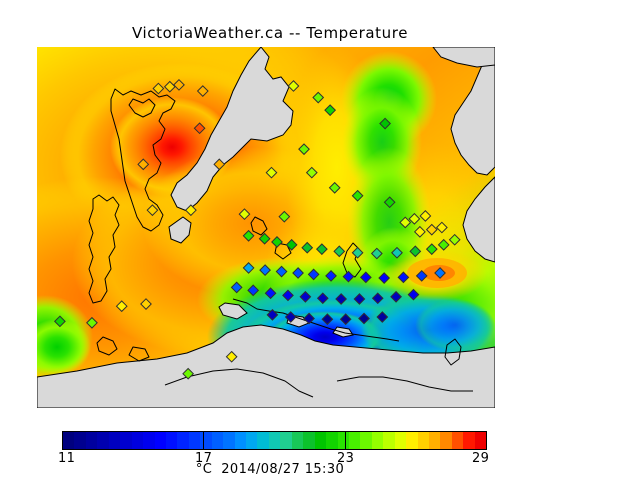  I want to click on colorbar-label-mid-high: 23, so click(346, 458).